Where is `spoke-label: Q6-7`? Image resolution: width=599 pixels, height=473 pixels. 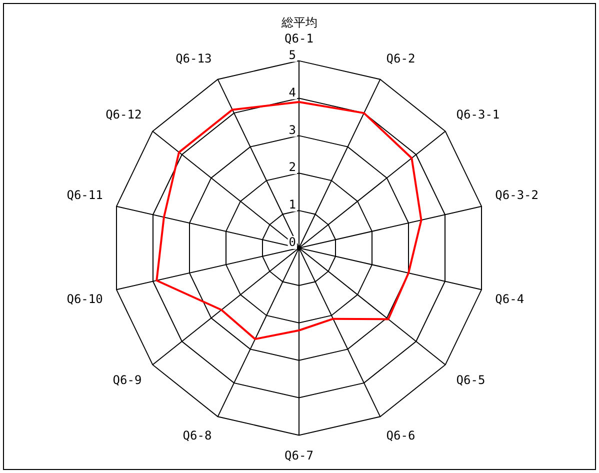
spoke-label: Q6-7 is located at coordinates (299, 455).